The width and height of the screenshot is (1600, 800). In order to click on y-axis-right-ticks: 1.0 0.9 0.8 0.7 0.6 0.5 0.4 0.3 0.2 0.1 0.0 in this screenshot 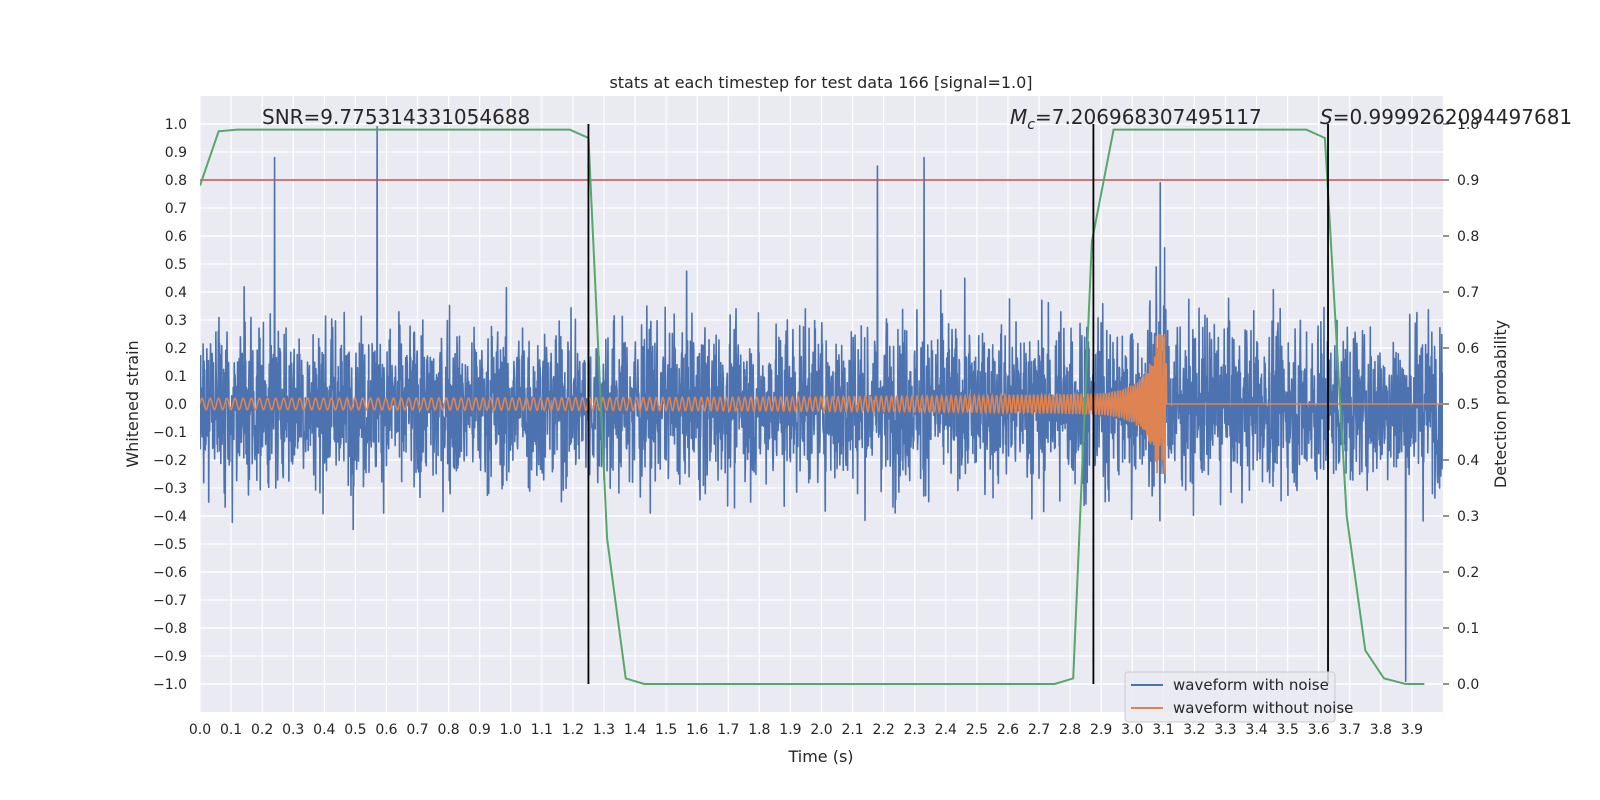, I will do `click(1461, 405)`.